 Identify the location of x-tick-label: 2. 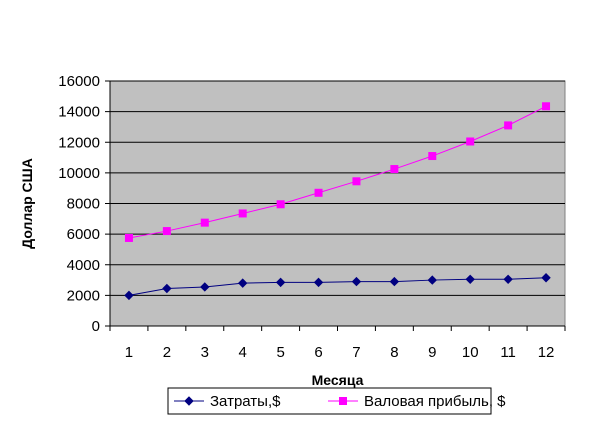
(167, 352).